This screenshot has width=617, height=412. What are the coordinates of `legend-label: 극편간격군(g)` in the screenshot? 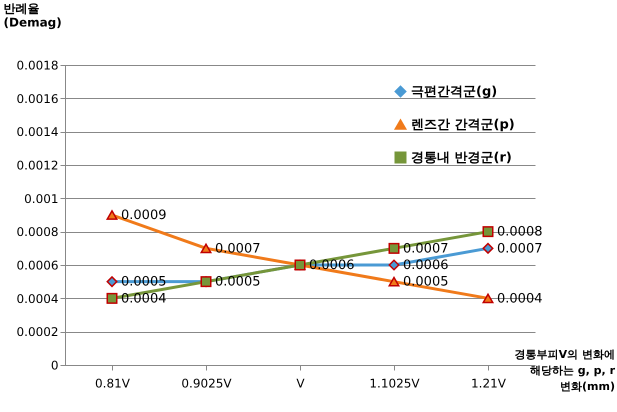 It's located at (454, 92).